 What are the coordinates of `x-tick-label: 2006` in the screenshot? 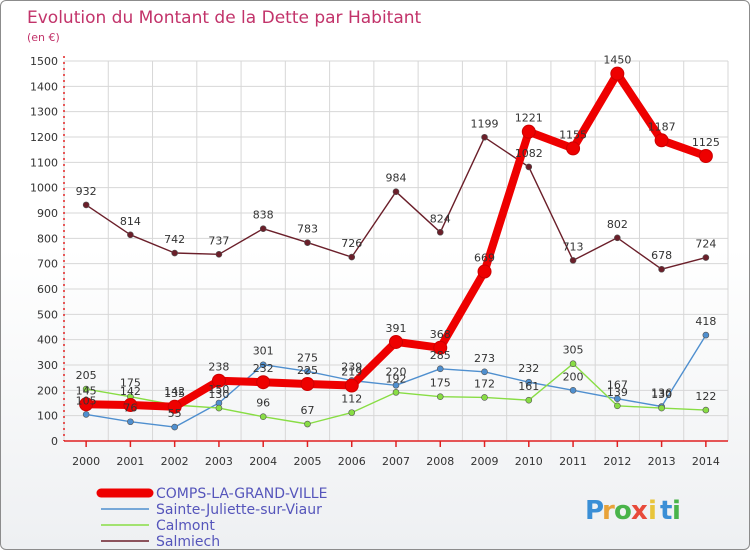 It's located at (352, 461).